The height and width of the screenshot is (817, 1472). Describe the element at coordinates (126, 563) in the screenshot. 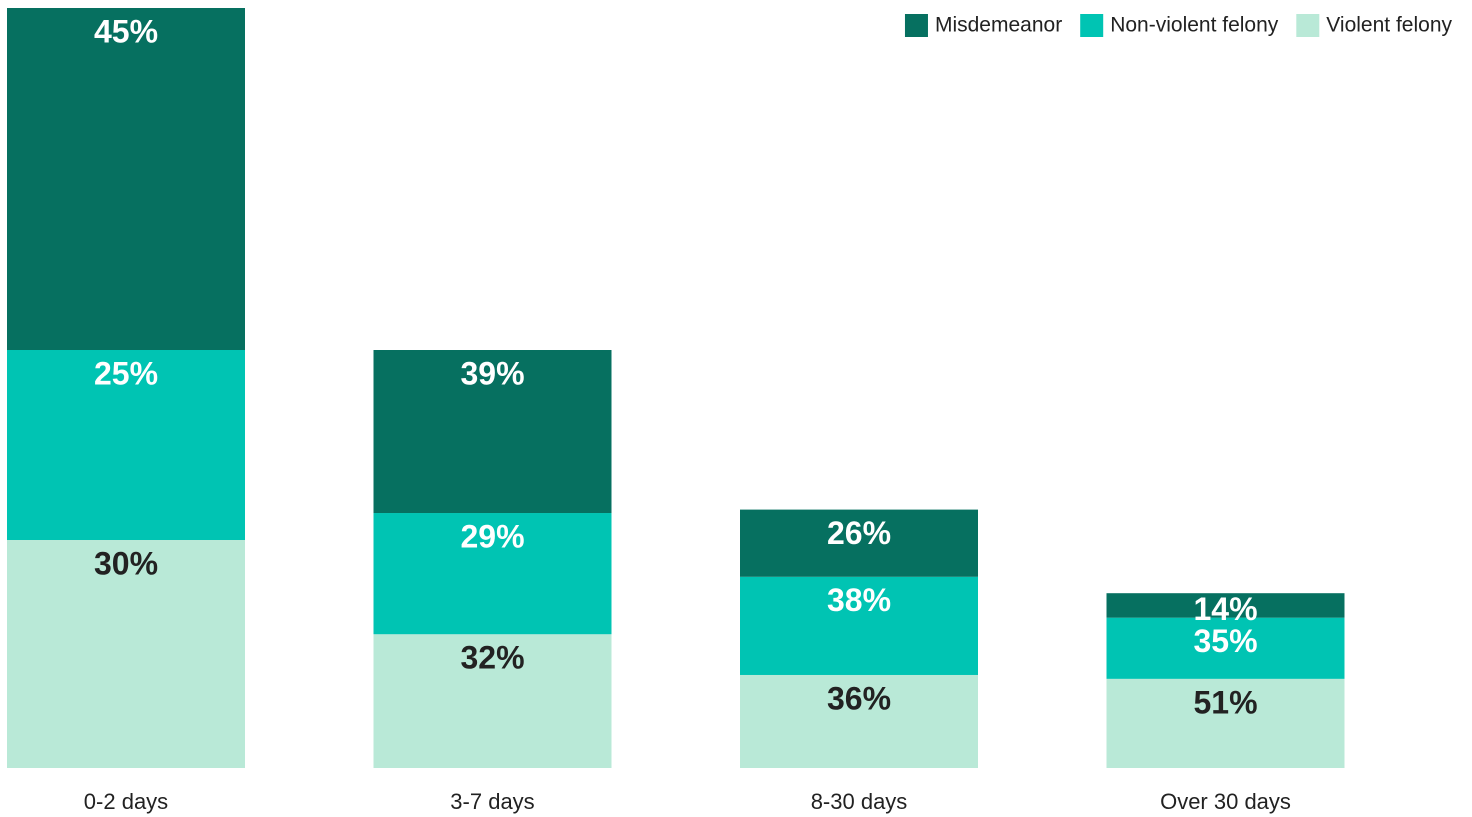

I see `value-label: 30%` at that location.